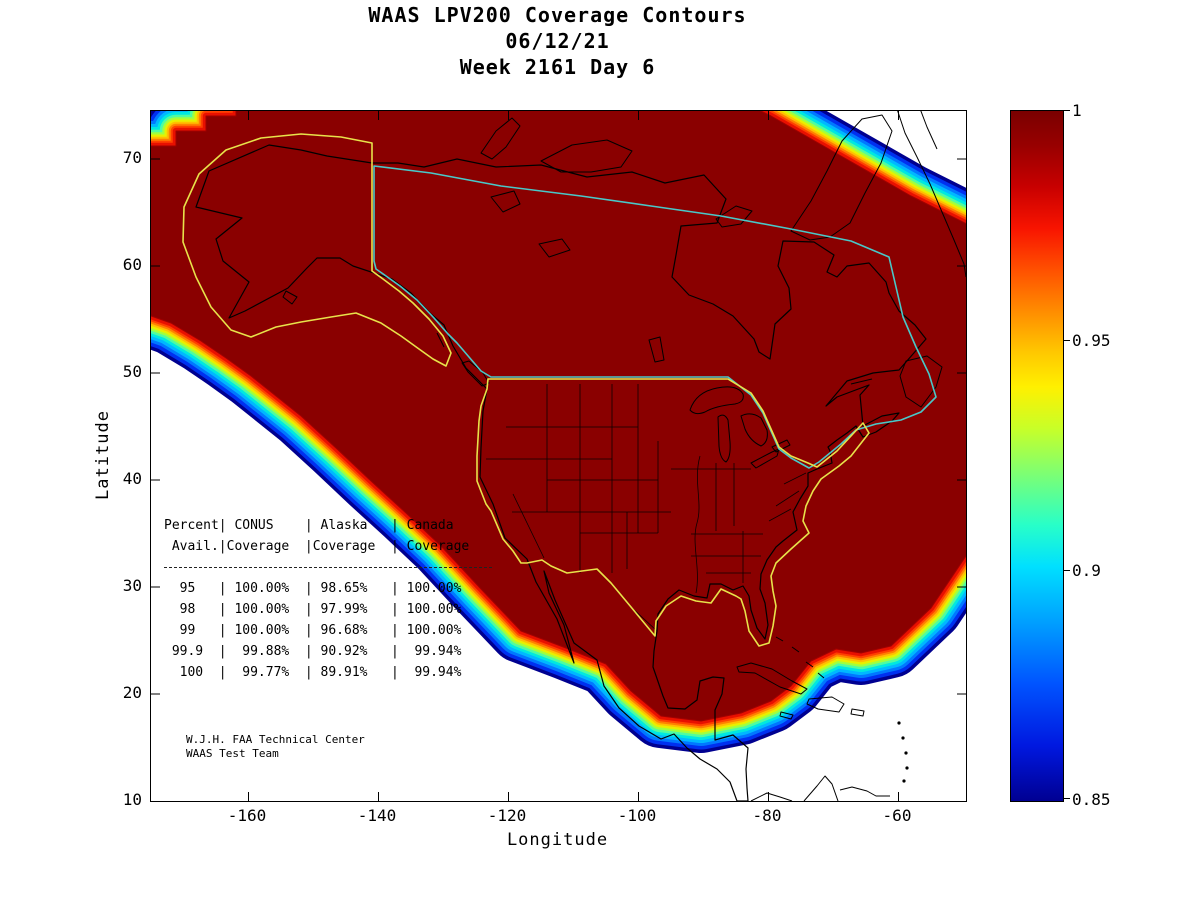 The image size is (1200, 900). Describe the element at coordinates (903, 752) in the screenshot. I see `small-islands` at that location.